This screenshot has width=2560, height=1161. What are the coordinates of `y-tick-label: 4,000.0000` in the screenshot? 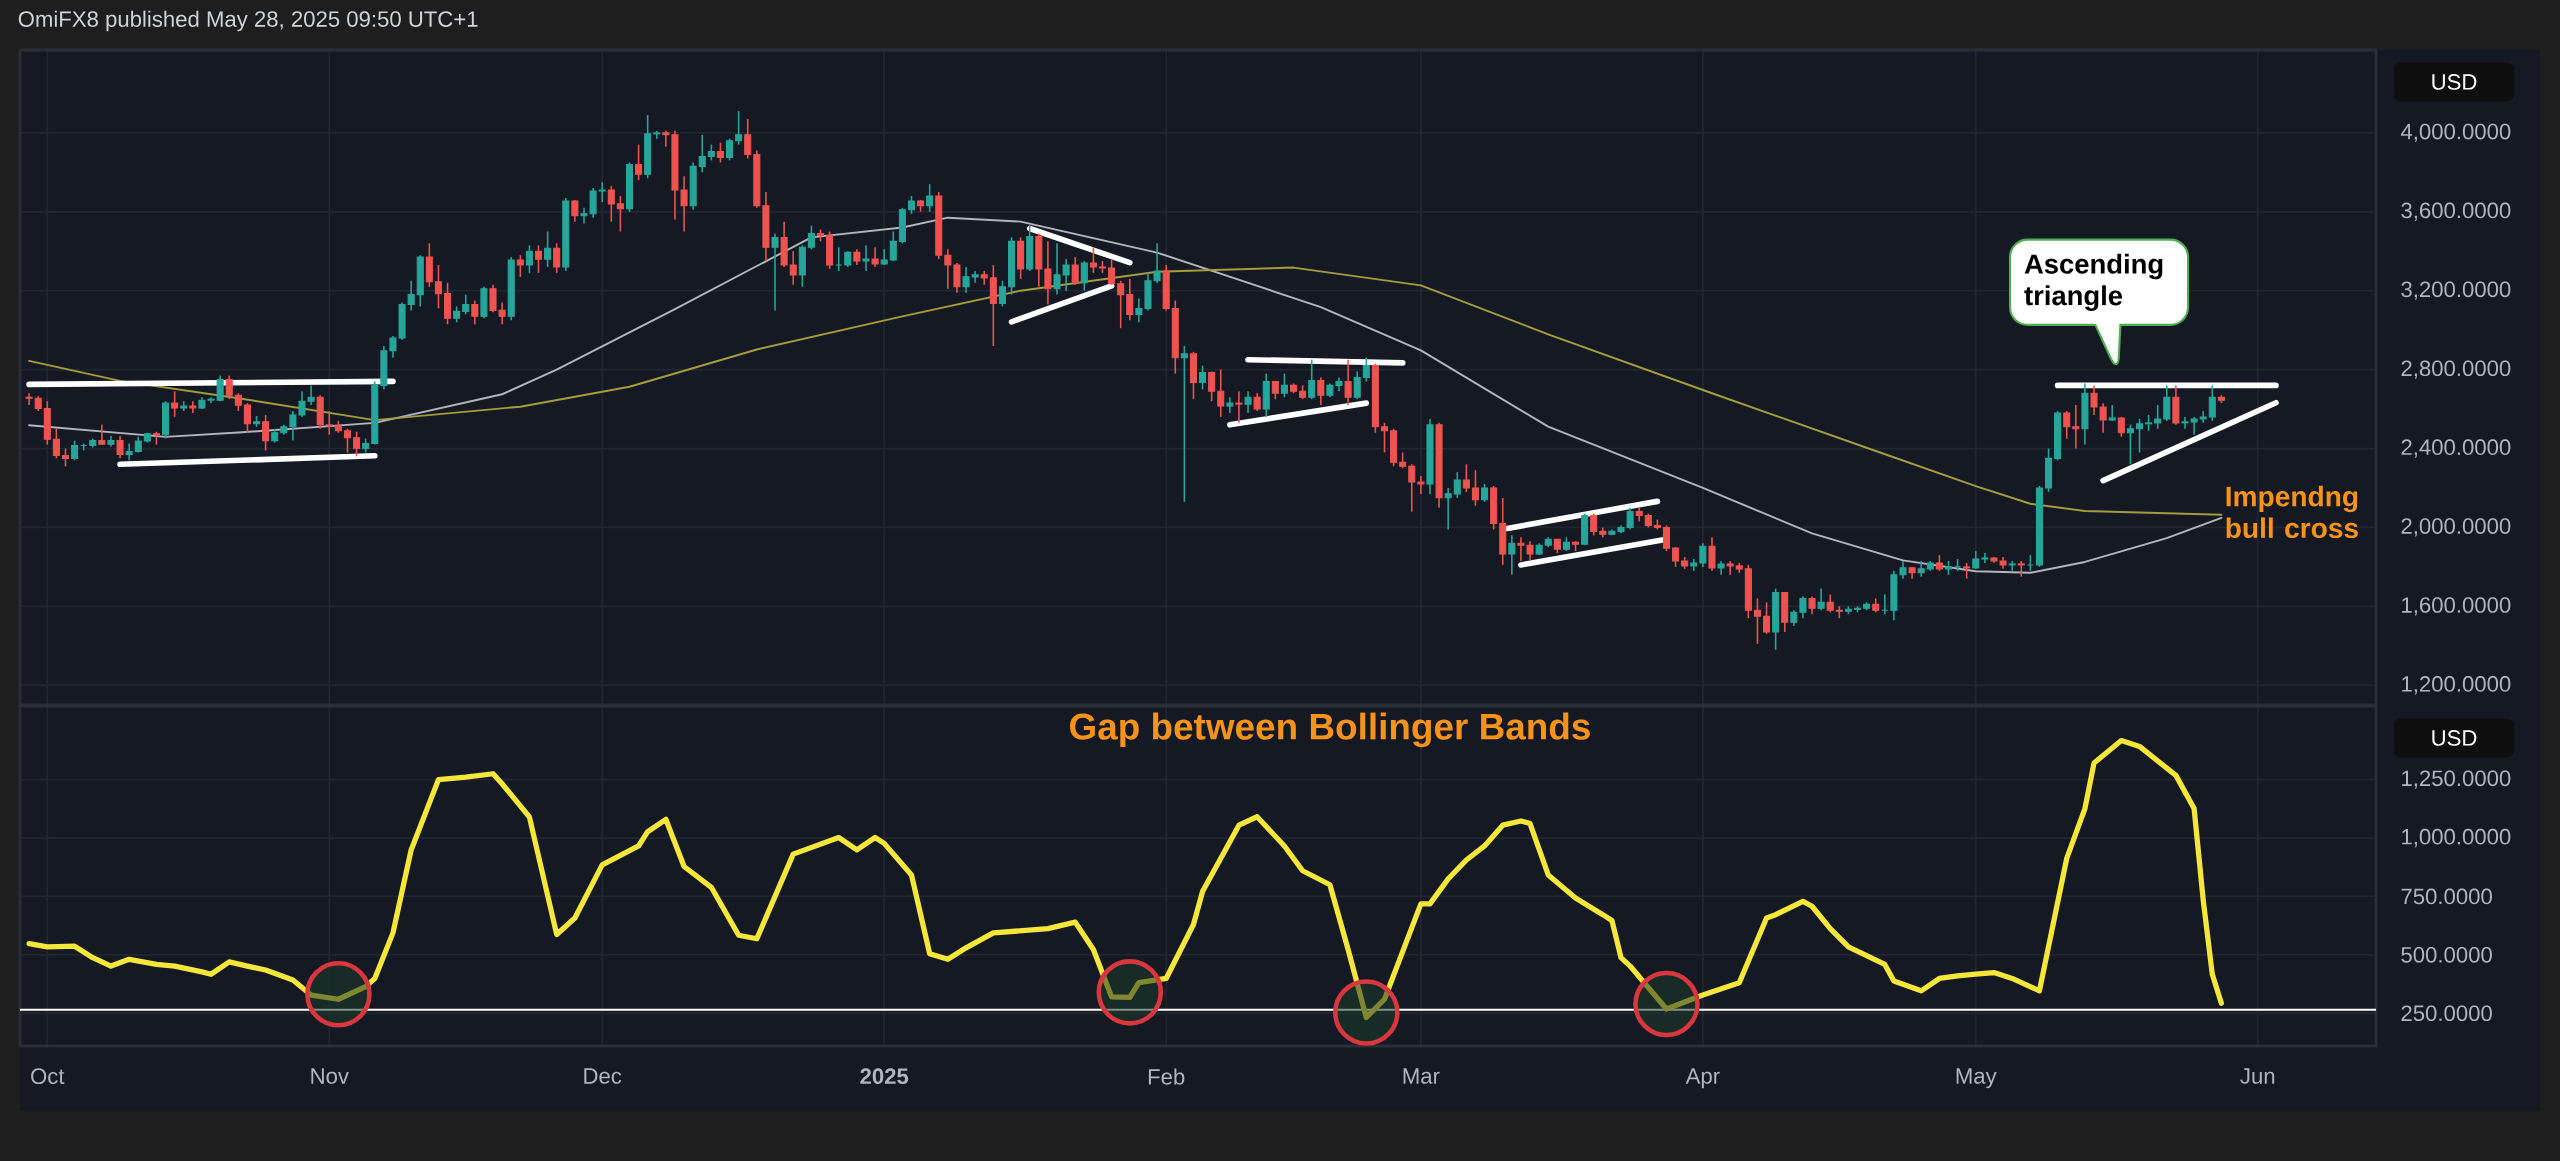 It's located at (2455, 132).